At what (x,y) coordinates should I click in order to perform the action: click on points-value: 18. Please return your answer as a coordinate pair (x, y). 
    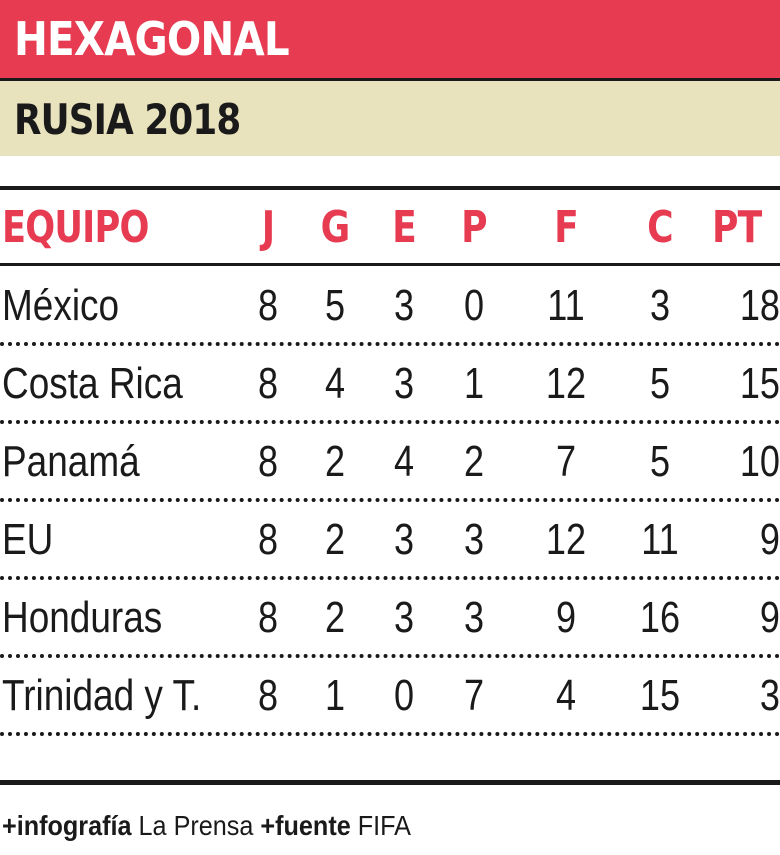
    Looking at the image, I should click on (759, 305).